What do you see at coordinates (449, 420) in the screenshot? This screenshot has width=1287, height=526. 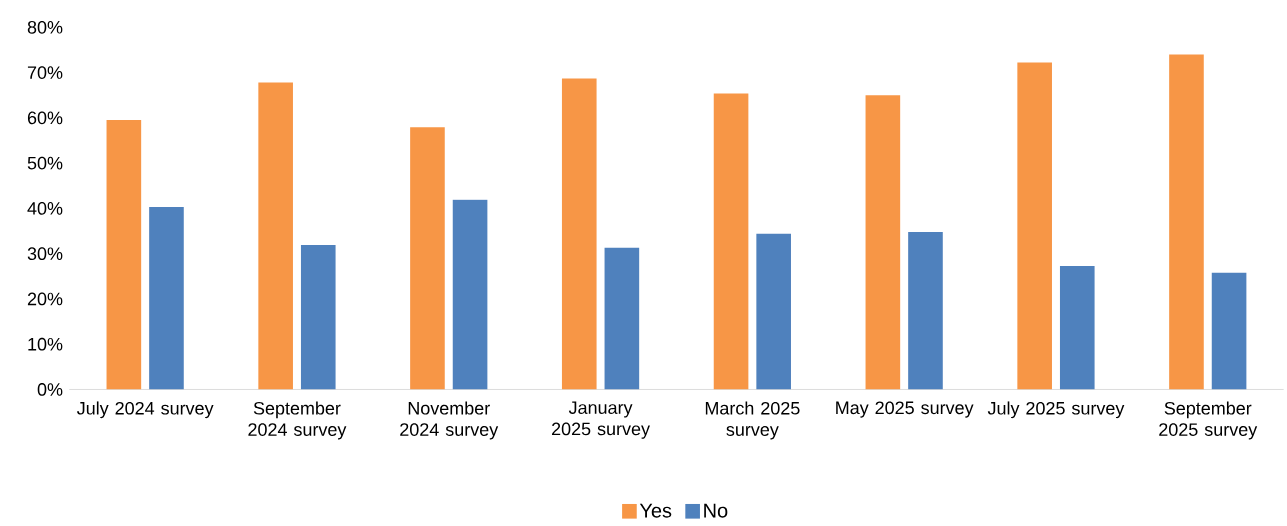 I see `x-tick-label: November 2024 survey` at bounding box center [449, 420].